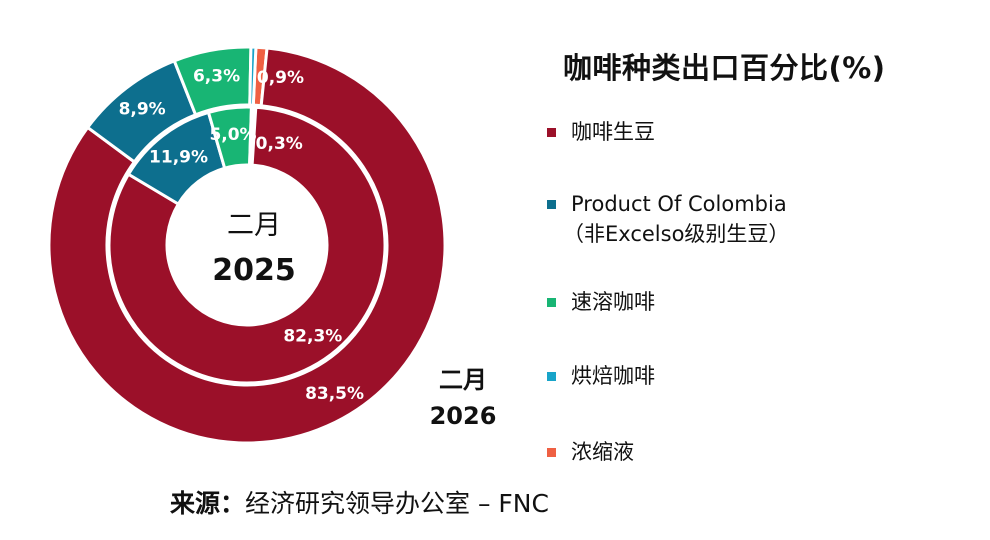 Image resolution: width=990 pixels, height=540 pixels. Describe the element at coordinates (178, 157) in the screenshot. I see `inner-slice-label-1: 11,9%` at that location.